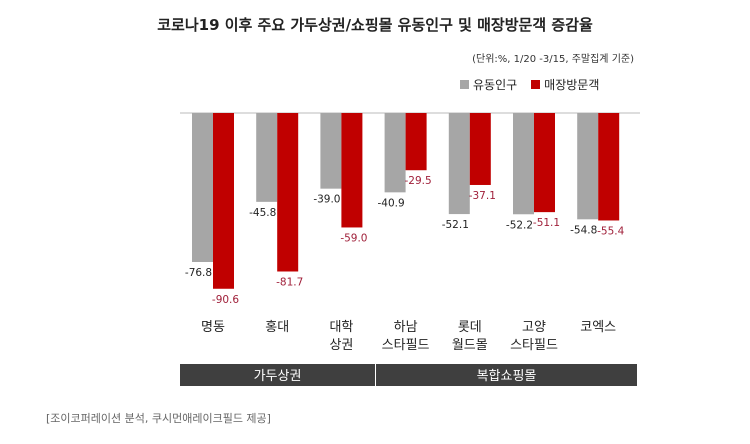  What do you see at coordinates (225, 300) in the screenshot?
I see `value-label-1-0: -90.6` at bounding box center [225, 300].